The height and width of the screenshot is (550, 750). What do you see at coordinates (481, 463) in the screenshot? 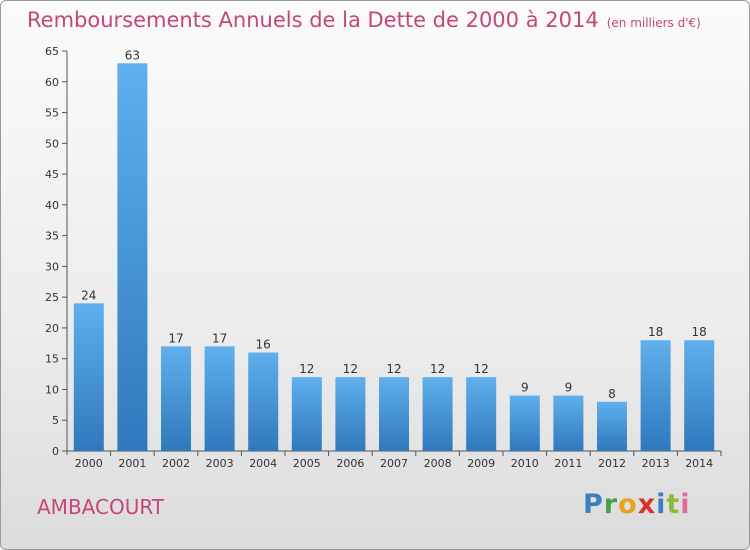
I see `x-tick-label: 2009` at bounding box center [481, 463].